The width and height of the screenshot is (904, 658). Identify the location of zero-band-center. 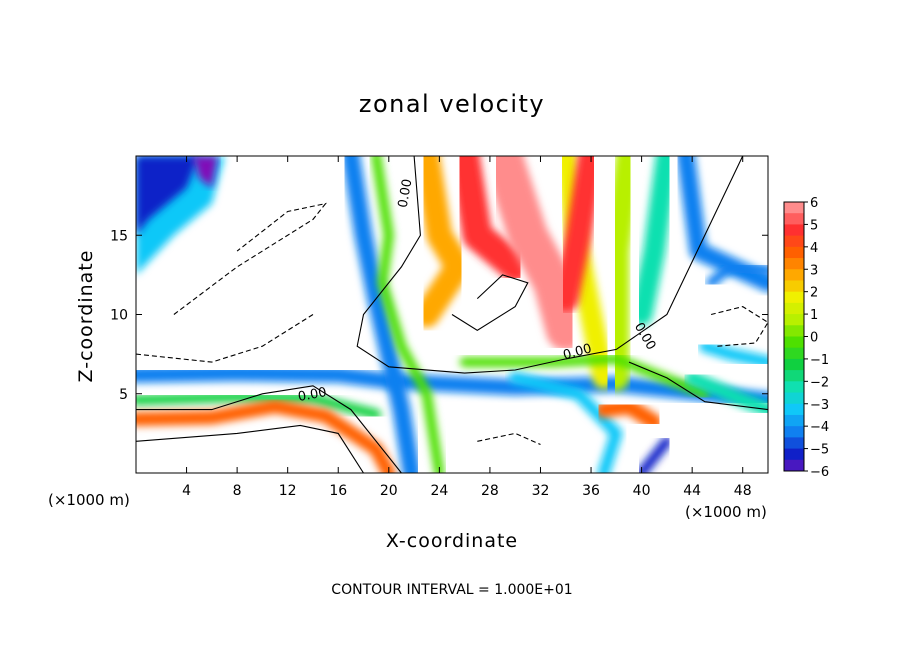
(584, 376).